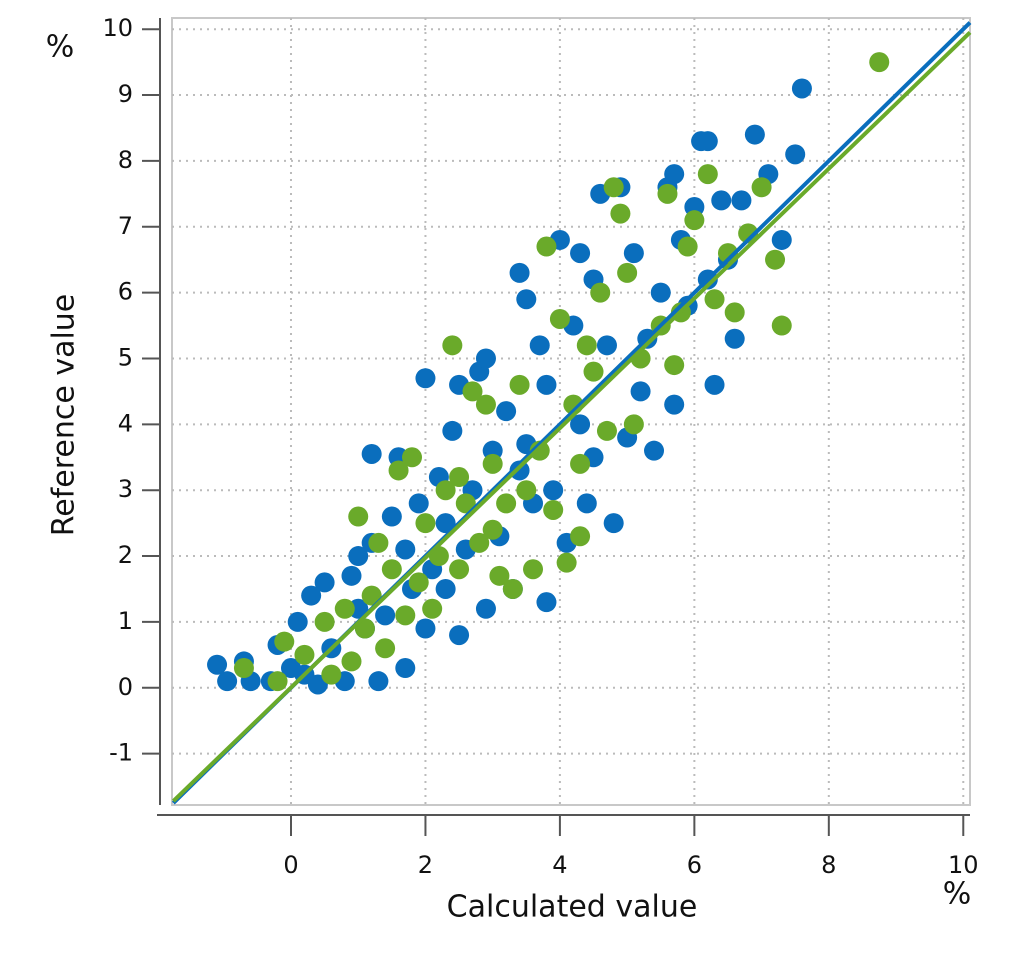 This screenshot has height=960, width=1024. Describe the element at coordinates (125, 357) in the screenshot. I see `y-tick-label: 5` at that location.